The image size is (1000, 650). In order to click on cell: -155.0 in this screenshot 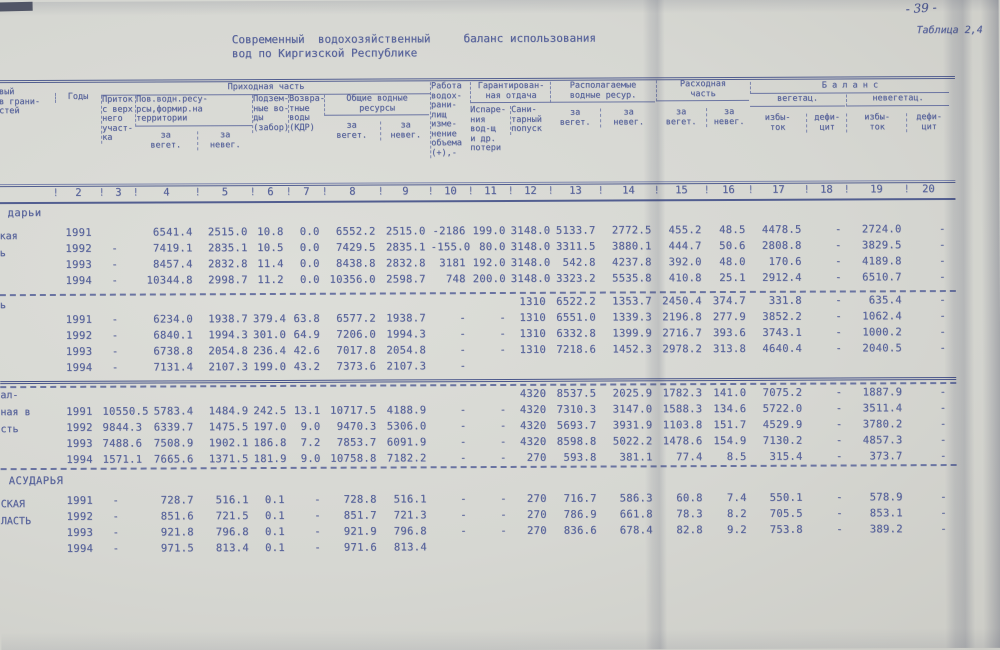, I will do `click(450, 247)`.